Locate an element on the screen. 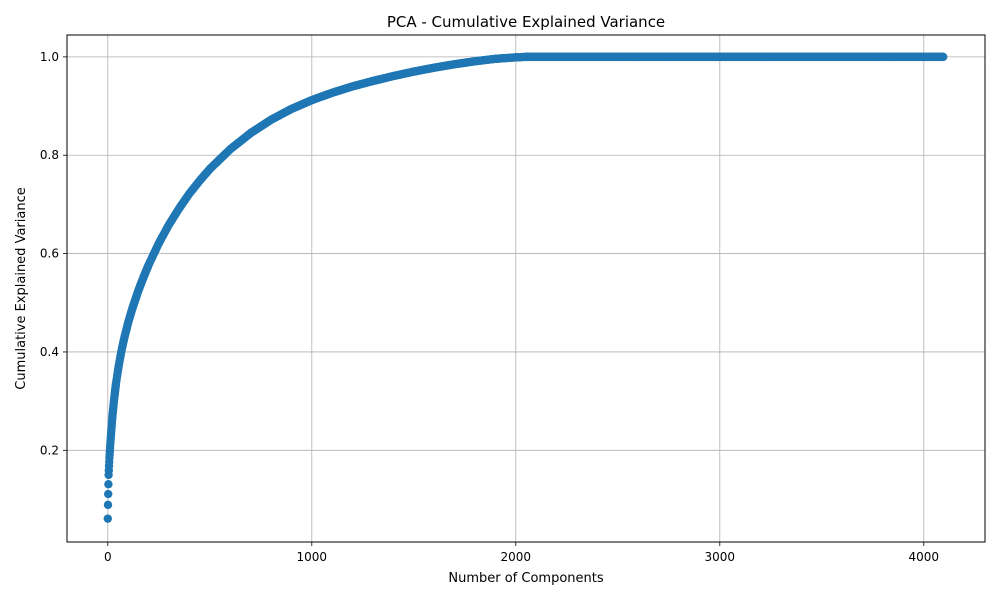 The image size is (1000, 600). chart-title: PCA - Cumulative Explained Variance is located at coordinates (526, 22).